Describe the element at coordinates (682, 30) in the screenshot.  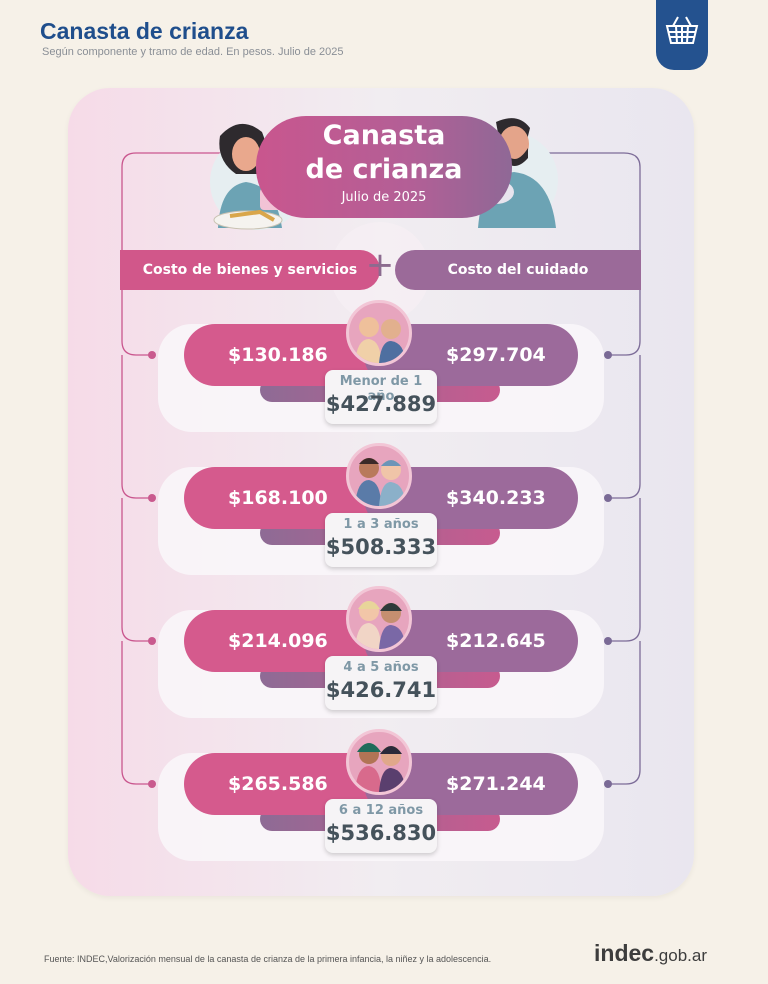
I see `basket-icon` at that location.